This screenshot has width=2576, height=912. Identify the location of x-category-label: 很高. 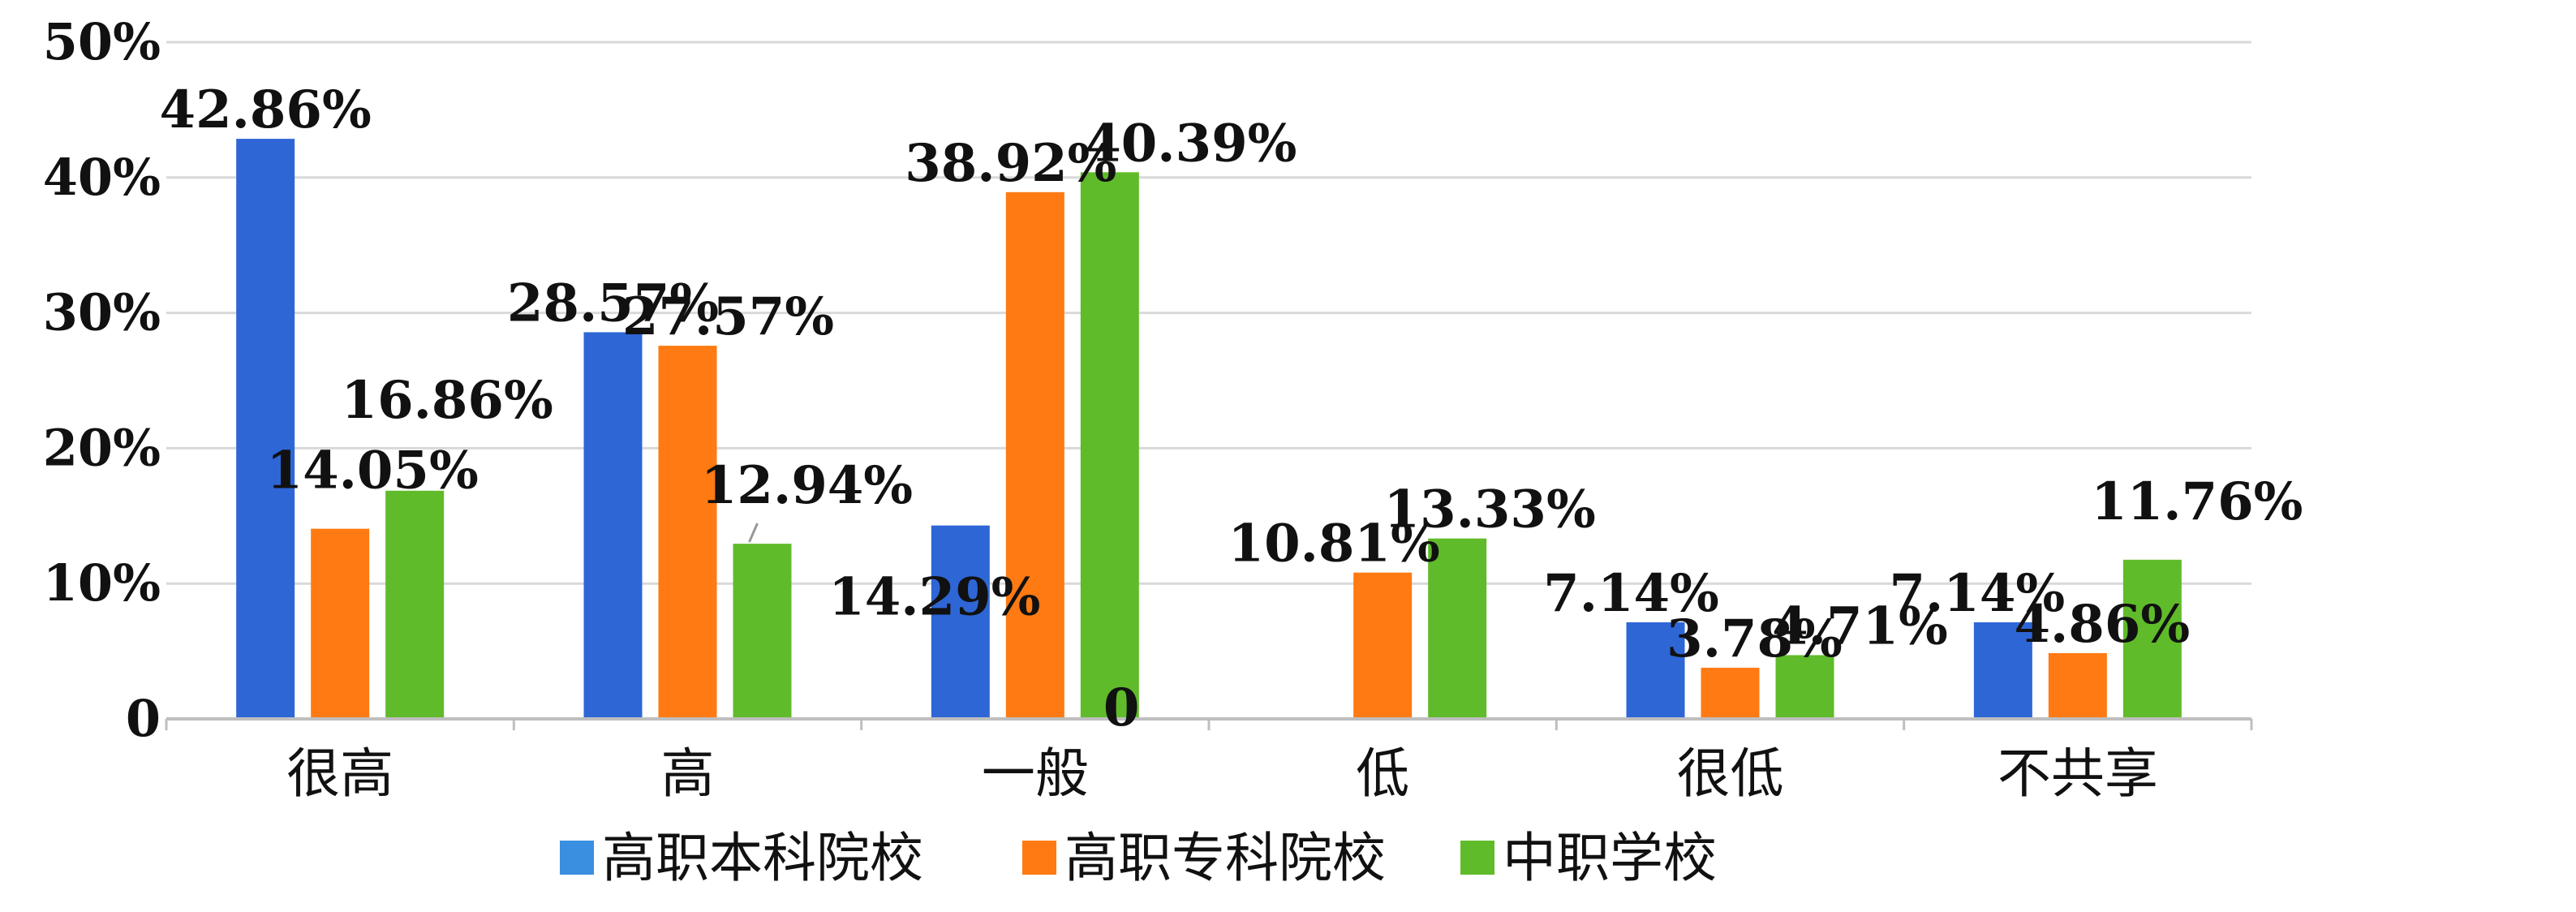
(339, 773).